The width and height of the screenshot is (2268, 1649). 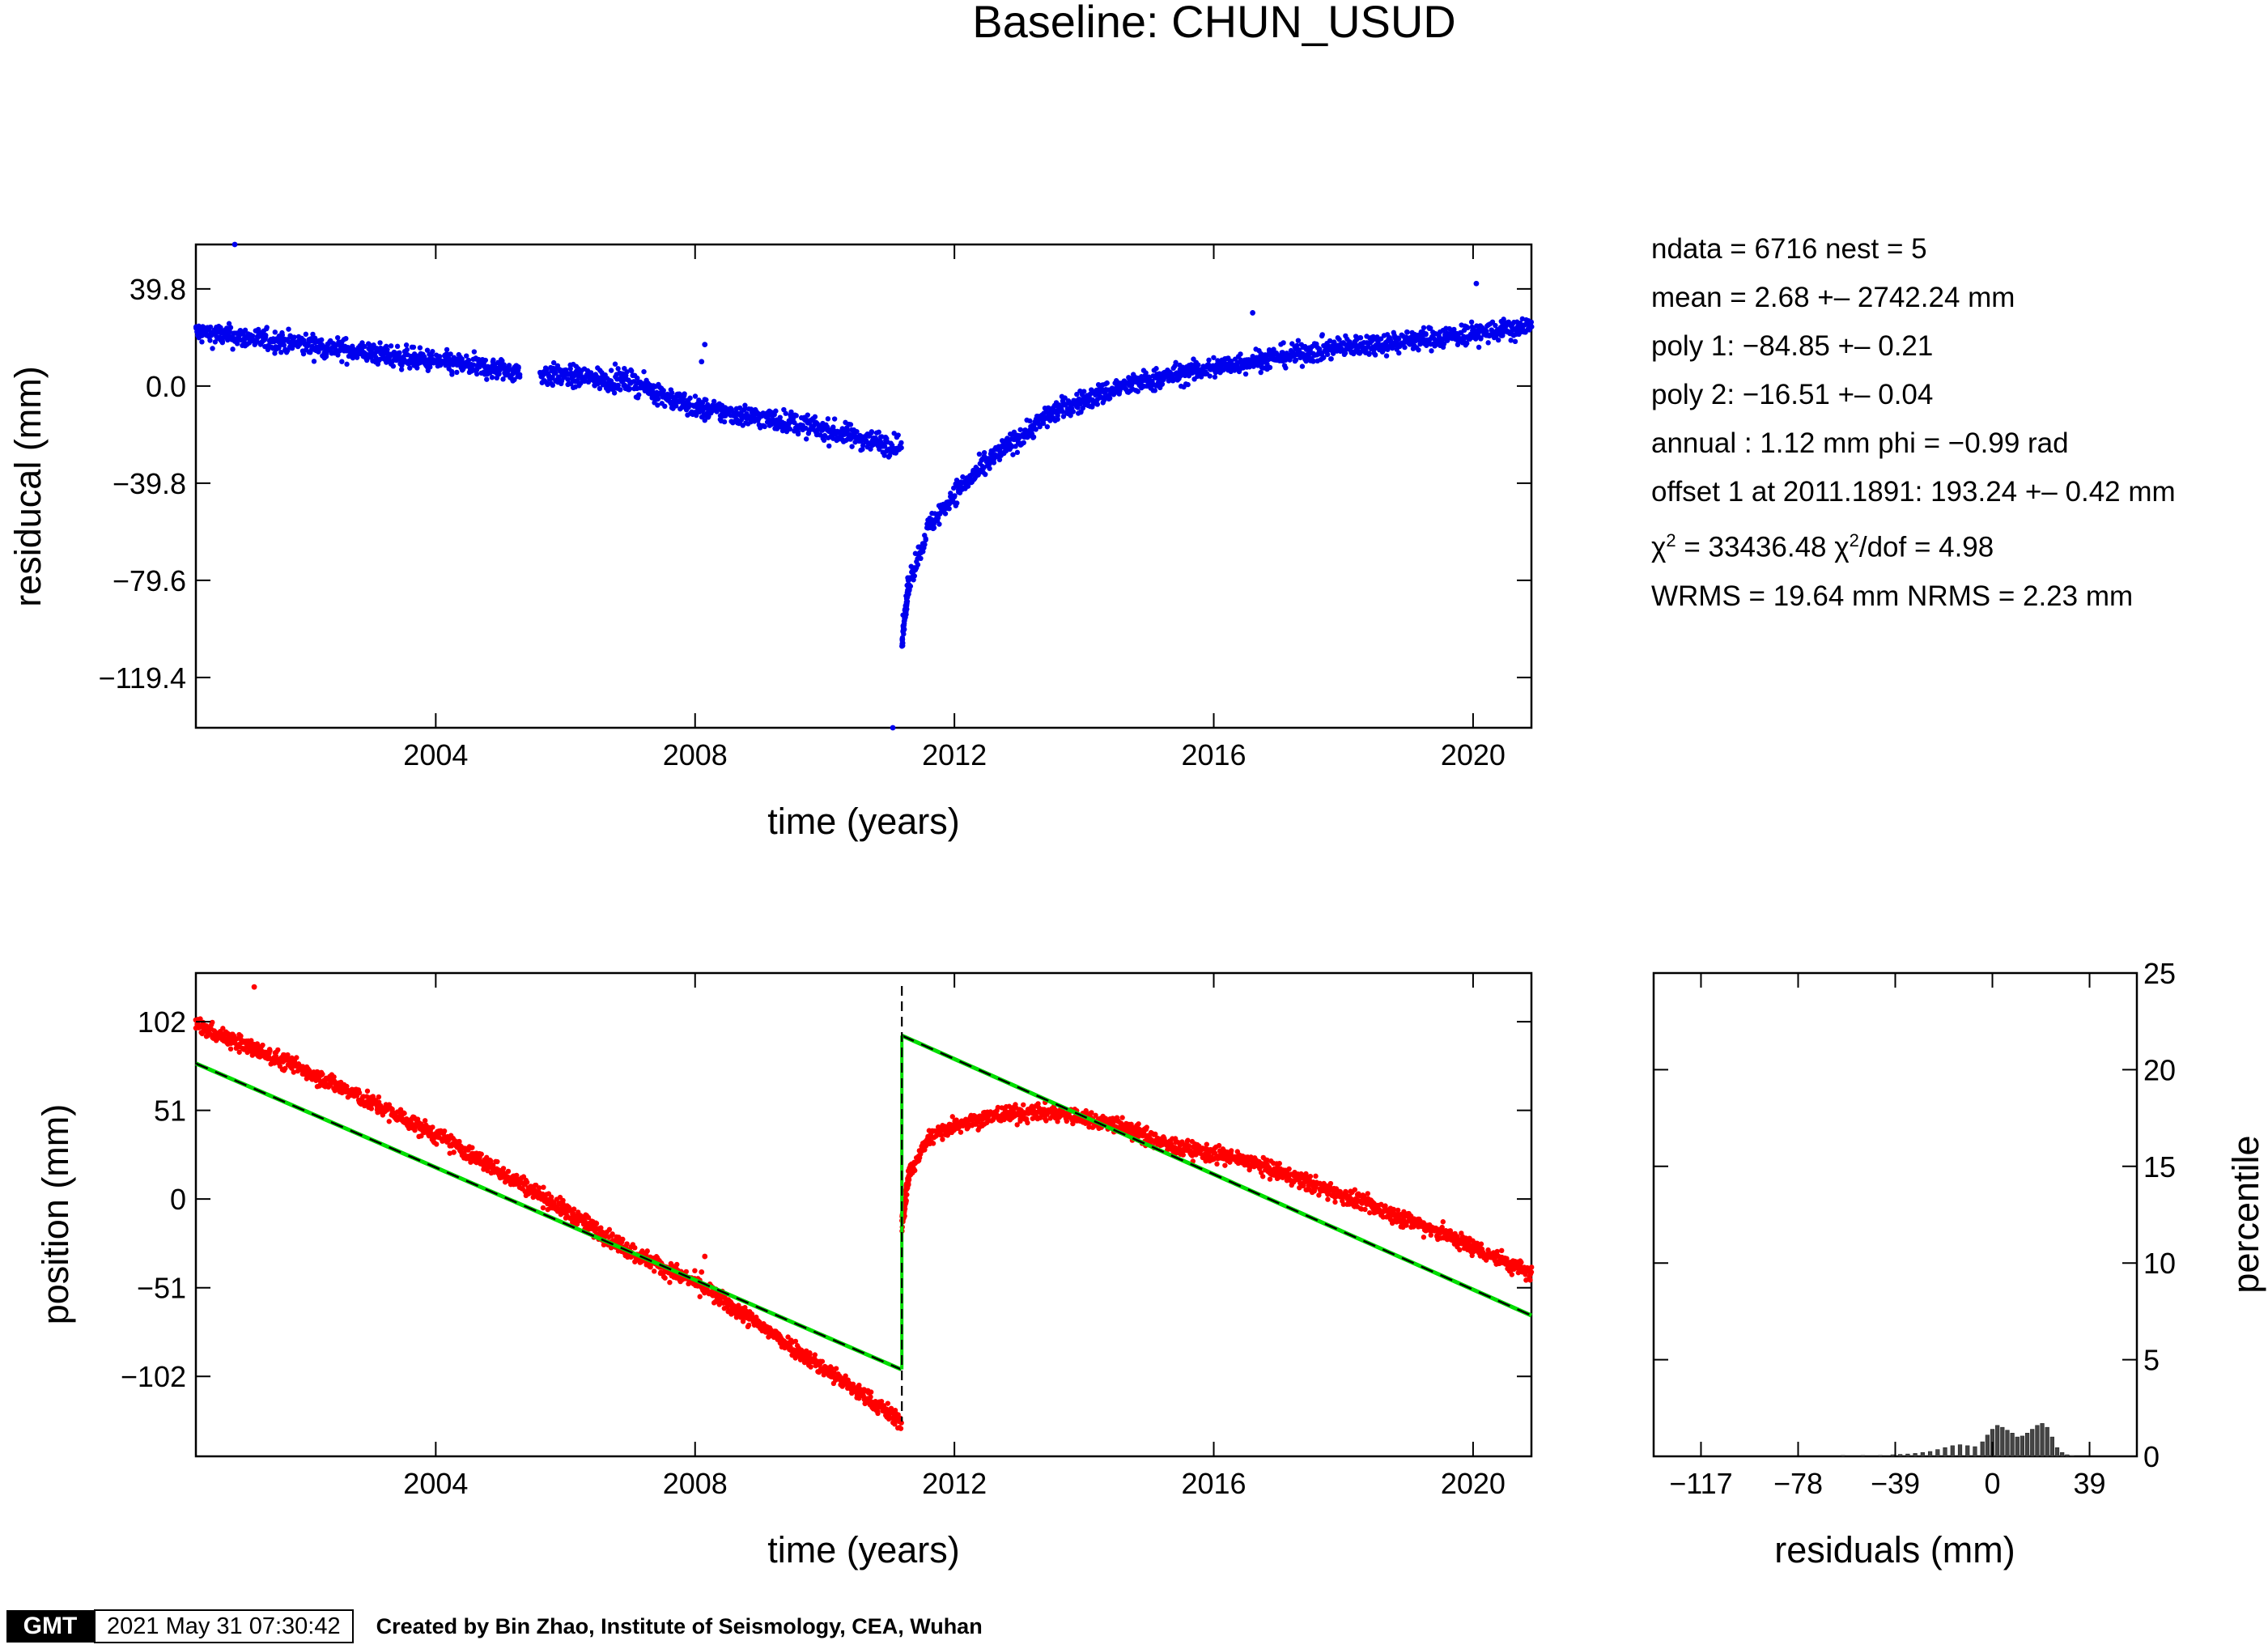 I want to click on residual-xtick-label: 2016, so click(x=1213, y=755).